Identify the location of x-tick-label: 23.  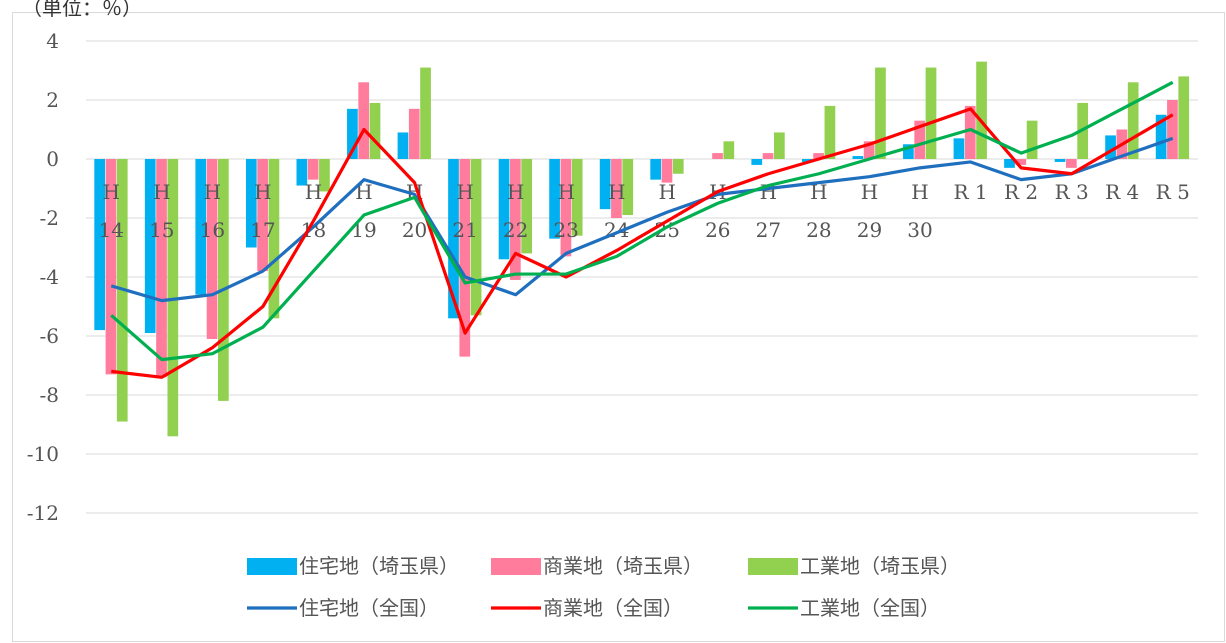
(565, 230).